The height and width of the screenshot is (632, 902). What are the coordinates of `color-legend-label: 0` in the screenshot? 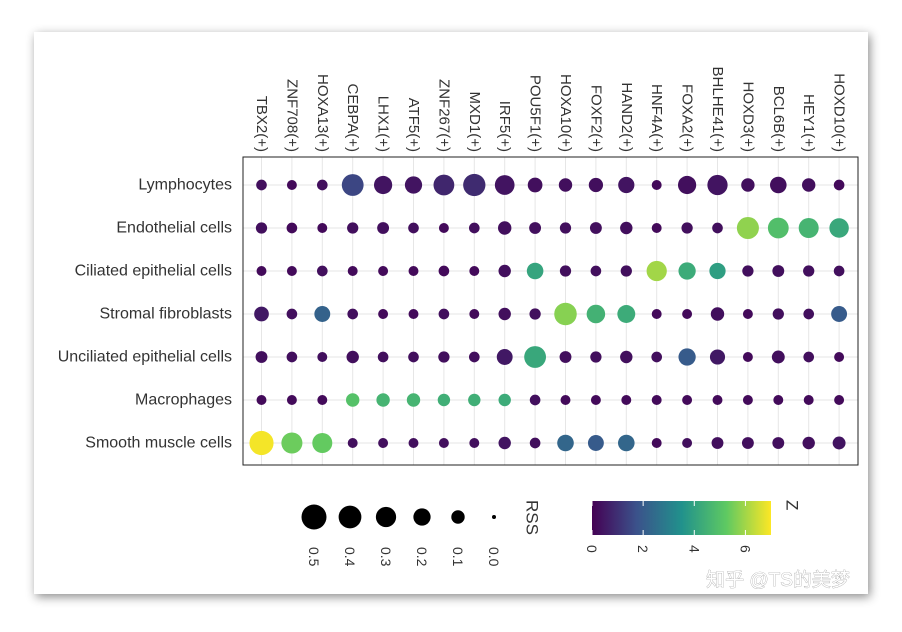 It's located at (592, 549).